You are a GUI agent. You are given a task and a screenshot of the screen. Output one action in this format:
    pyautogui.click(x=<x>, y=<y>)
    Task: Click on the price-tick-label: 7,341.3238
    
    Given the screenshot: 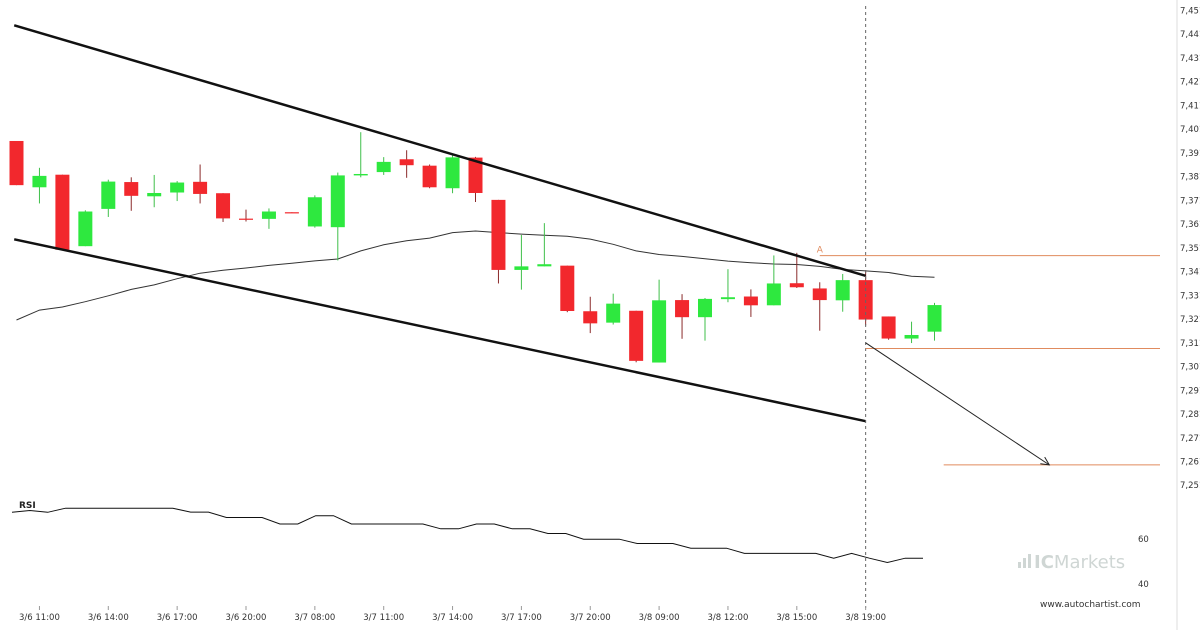 What is the action you would take?
    pyautogui.click(x=1190, y=273)
    